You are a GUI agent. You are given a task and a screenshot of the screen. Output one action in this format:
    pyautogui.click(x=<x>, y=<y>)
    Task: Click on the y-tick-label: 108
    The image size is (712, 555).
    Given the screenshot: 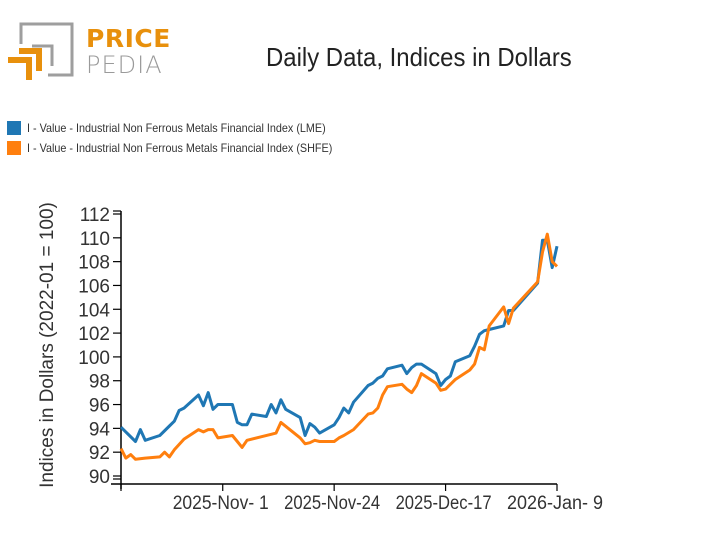 What is the action you would take?
    pyautogui.click(x=94, y=263)
    